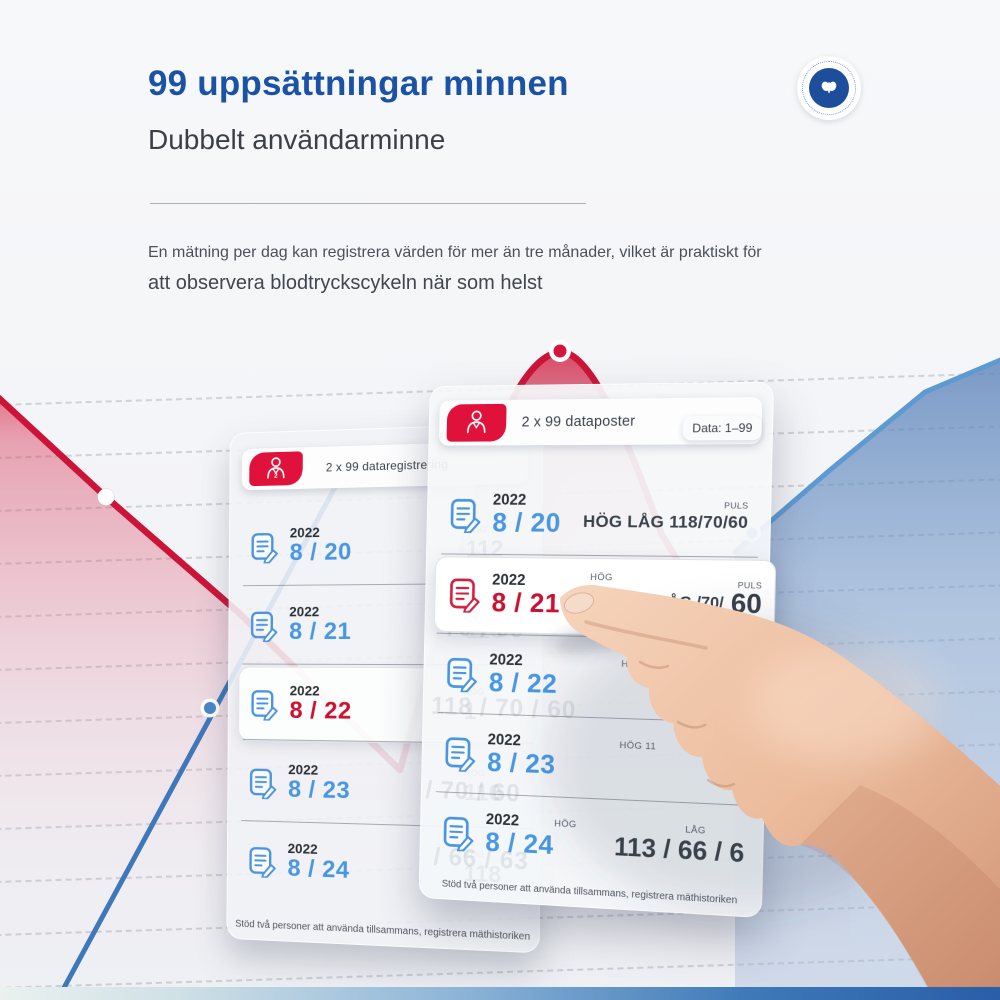 The height and width of the screenshot is (1000, 1000). What do you see at coordinates (106, 497) in the screenshot?
I see `red-point-marker` at bounding box center [106, 497].